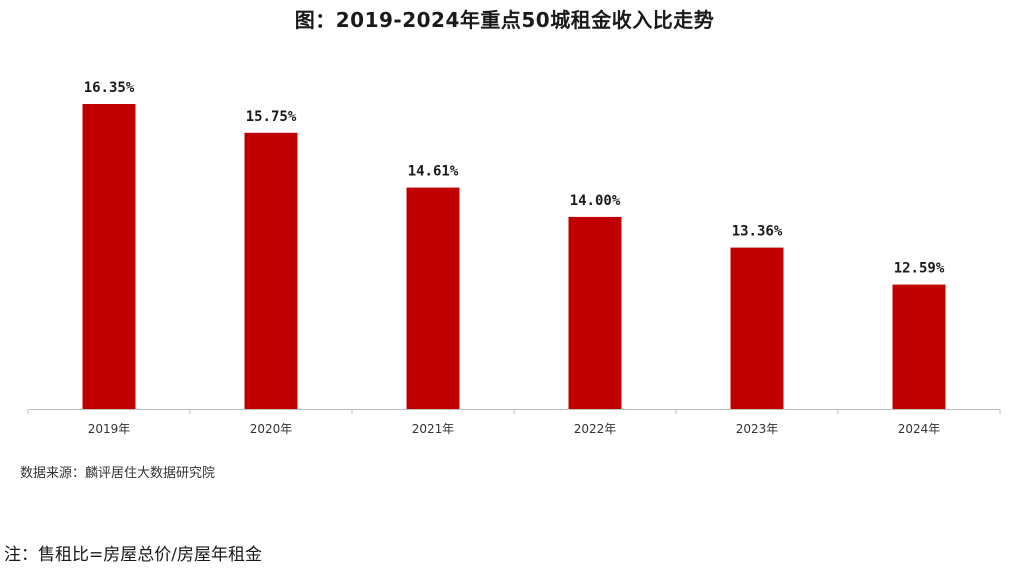  I want to click on data-label: 16.35%, so click(109, 88).